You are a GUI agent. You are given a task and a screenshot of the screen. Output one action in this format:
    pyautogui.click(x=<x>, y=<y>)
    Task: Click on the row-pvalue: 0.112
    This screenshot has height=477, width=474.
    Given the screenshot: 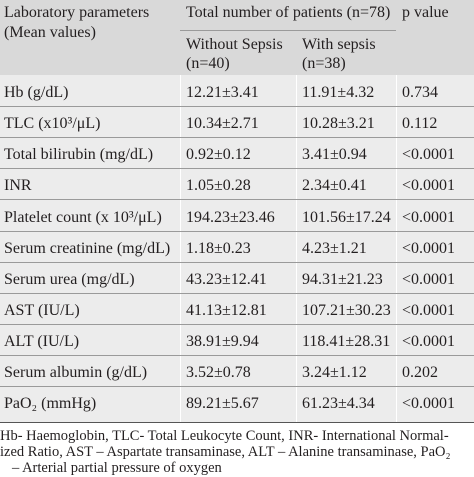 What is the action you would take?
    pyautogui.click(x=420, y=123)
    